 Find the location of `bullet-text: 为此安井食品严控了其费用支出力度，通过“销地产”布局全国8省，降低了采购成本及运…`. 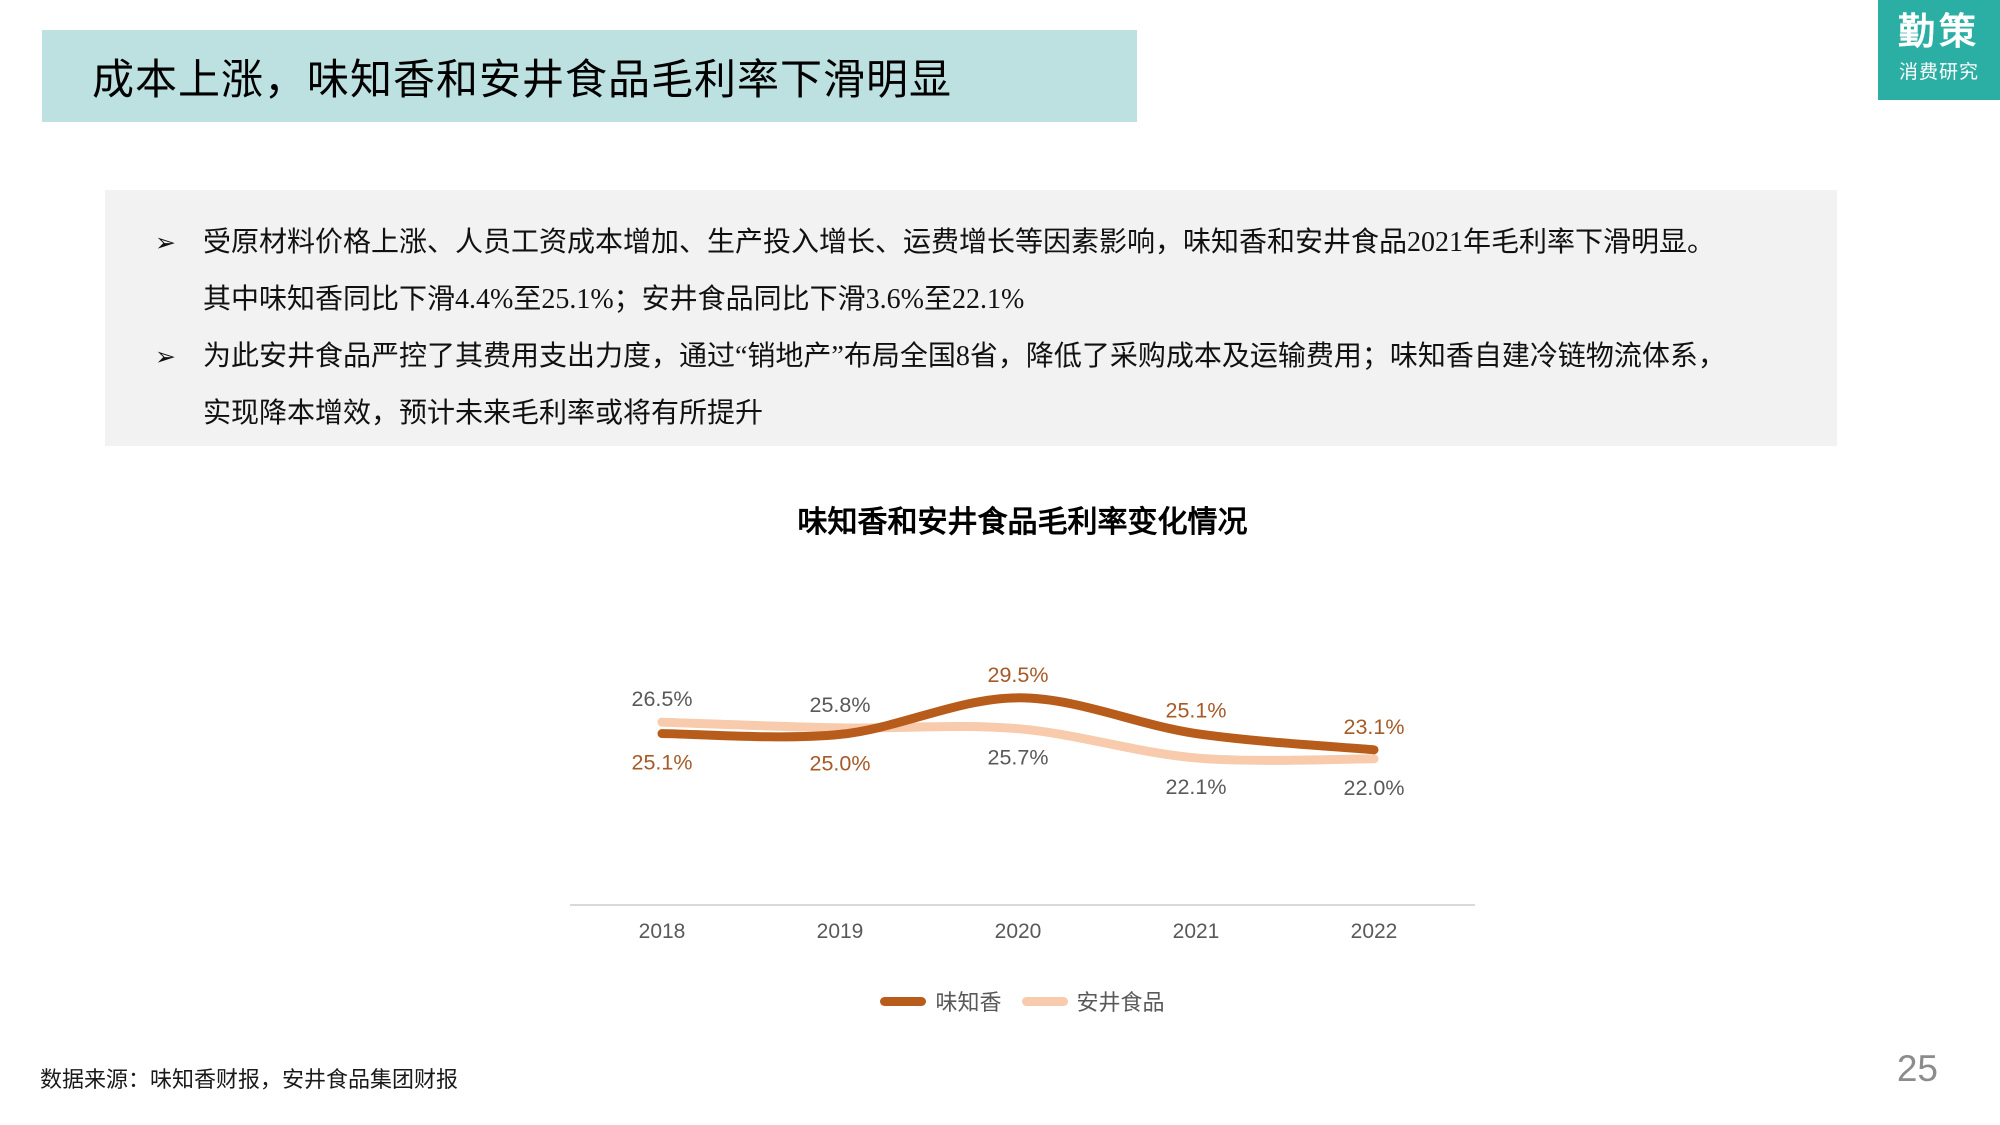

bullet-text: 为此安井食品严控了其费用支出力度，通过“销地产”布局全国8省，降低了采购成本及运… is located at coordinates (964, 385).